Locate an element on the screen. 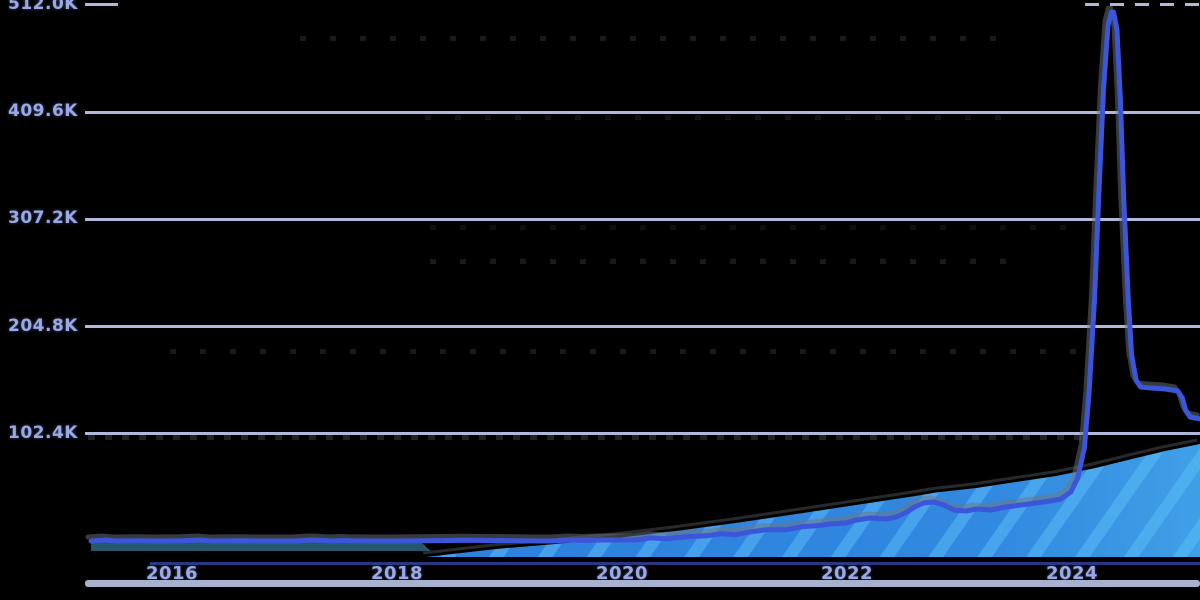  x-axis-tick-label: 2020 is located at coordinates (622, 573).